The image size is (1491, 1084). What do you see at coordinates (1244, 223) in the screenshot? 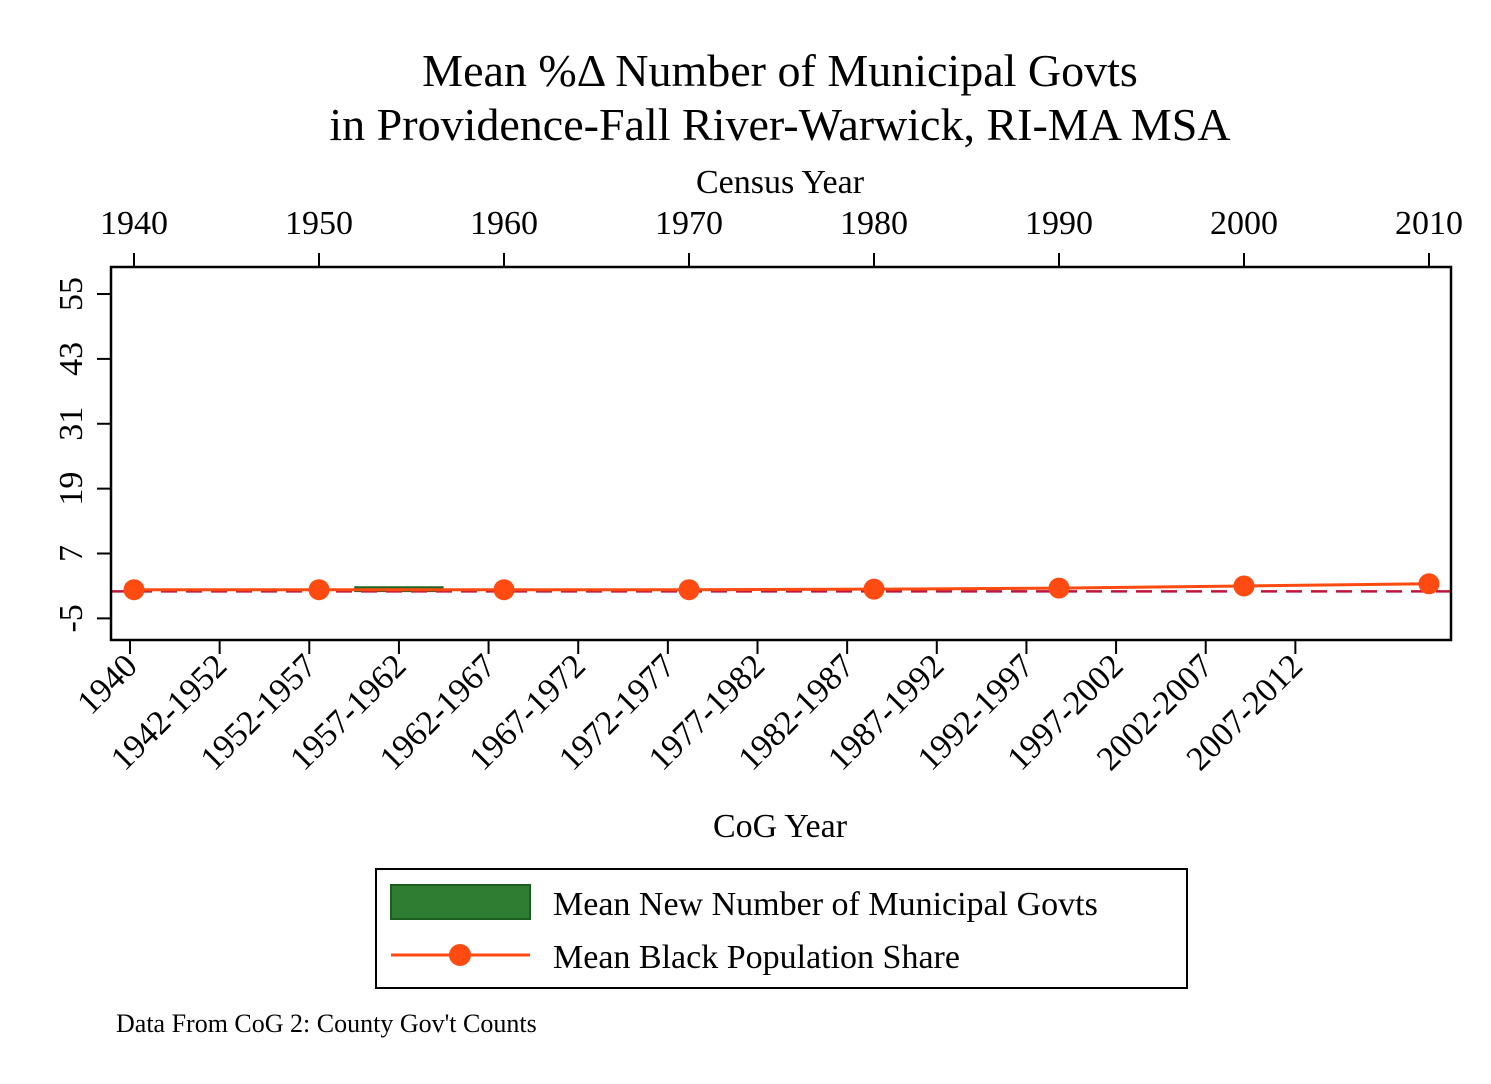
I see `top-tick-label: 2000` at bounding box center [1244, 223].